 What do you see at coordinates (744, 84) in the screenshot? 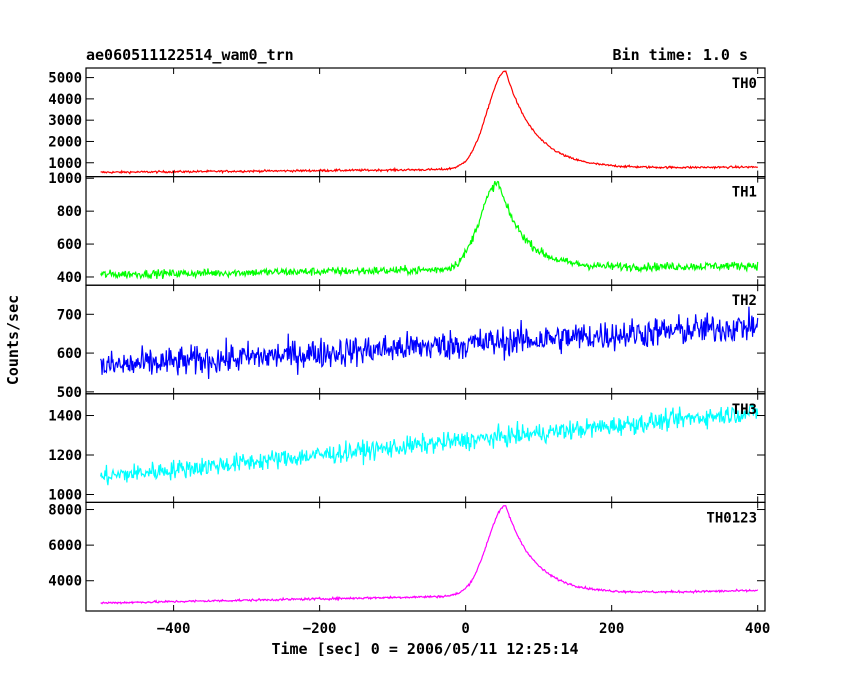
I see `panel-label: TH0` at bounding box center [744, 84].